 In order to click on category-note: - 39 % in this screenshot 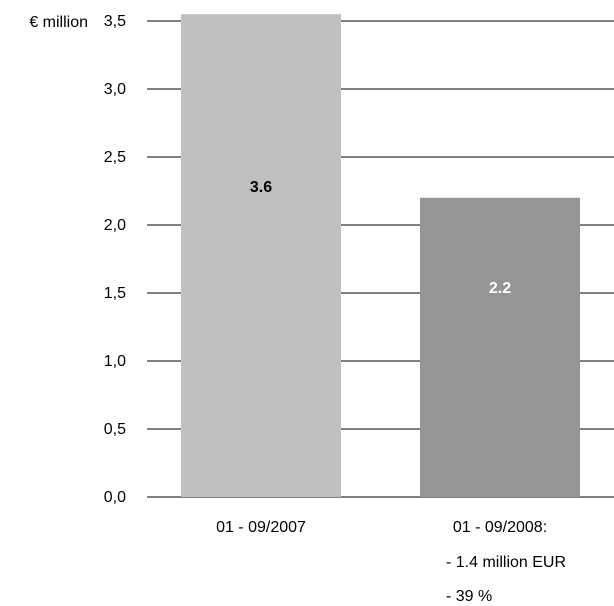, I will do `click(469, 596)`.